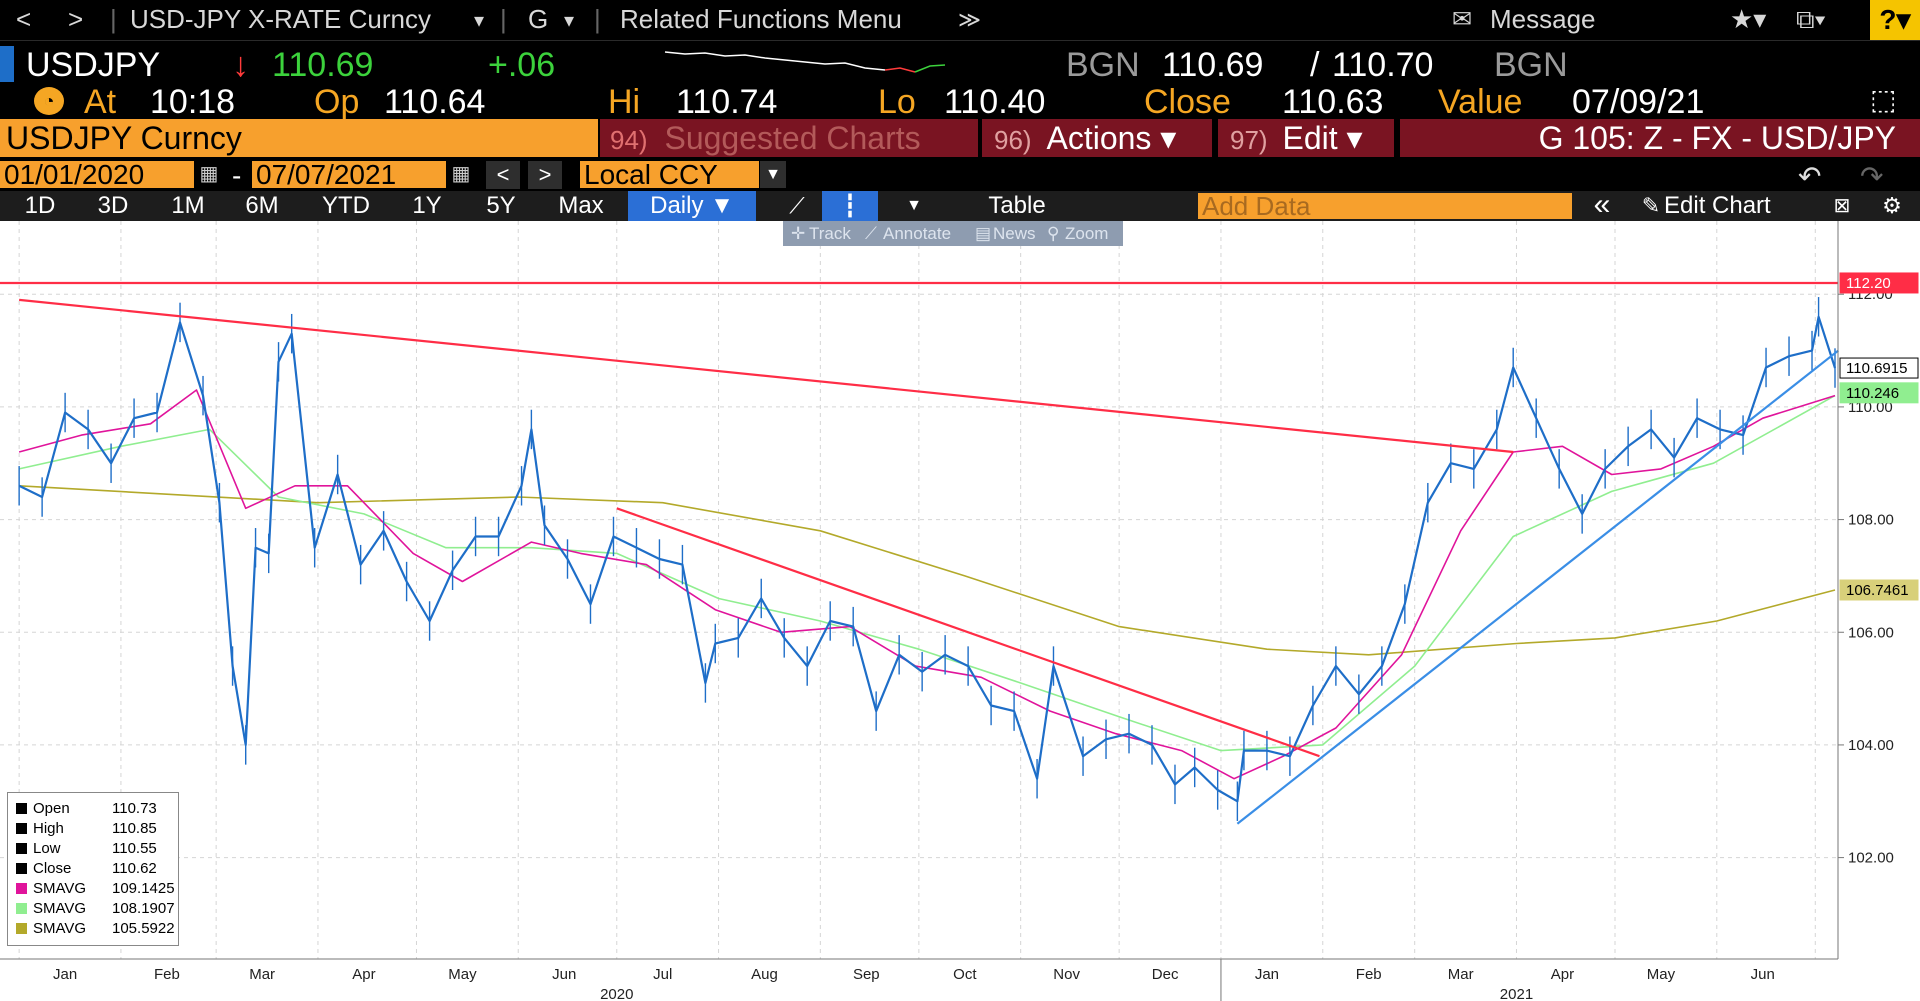 The width and height of the screenshot is (1920, 1001). I want to click on legend-row: Open 110.73, so click(86, 808).